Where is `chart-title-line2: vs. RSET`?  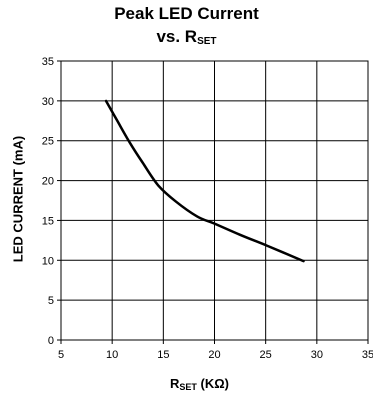
chart-title-line2: vs. RSET is located at coordinates (186, 37).